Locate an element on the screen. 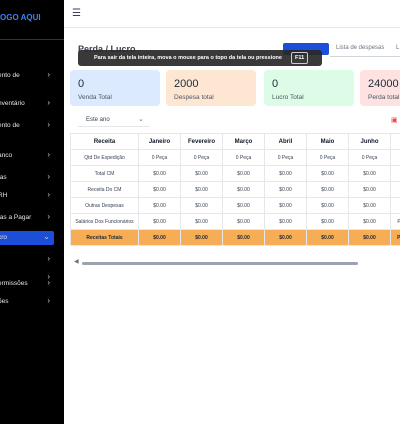 The width and height of the screenshot is (400, 424). card-value: 2000 is located at coordinates (186, 84).